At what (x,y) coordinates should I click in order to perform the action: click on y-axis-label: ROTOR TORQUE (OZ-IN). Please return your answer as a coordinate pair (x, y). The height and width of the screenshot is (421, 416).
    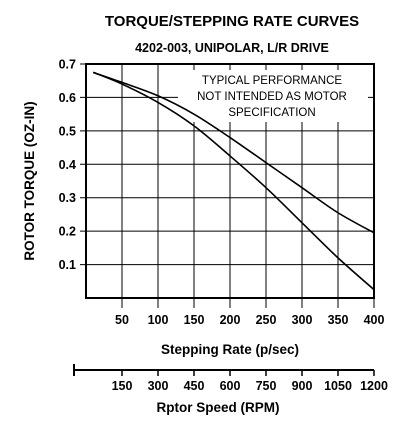
    Looking at the image, I should click on (29, 180).